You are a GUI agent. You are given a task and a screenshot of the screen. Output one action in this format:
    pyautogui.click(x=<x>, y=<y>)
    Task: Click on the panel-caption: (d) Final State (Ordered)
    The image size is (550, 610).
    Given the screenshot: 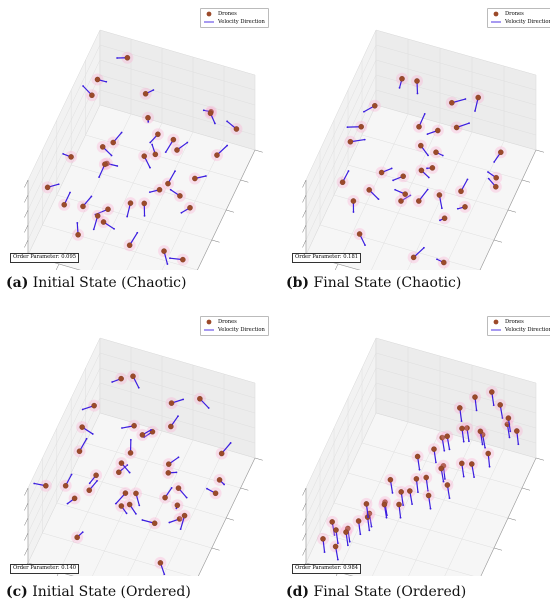 What is the action you would take?
    pyautogui.click(x=376, y=592)
    